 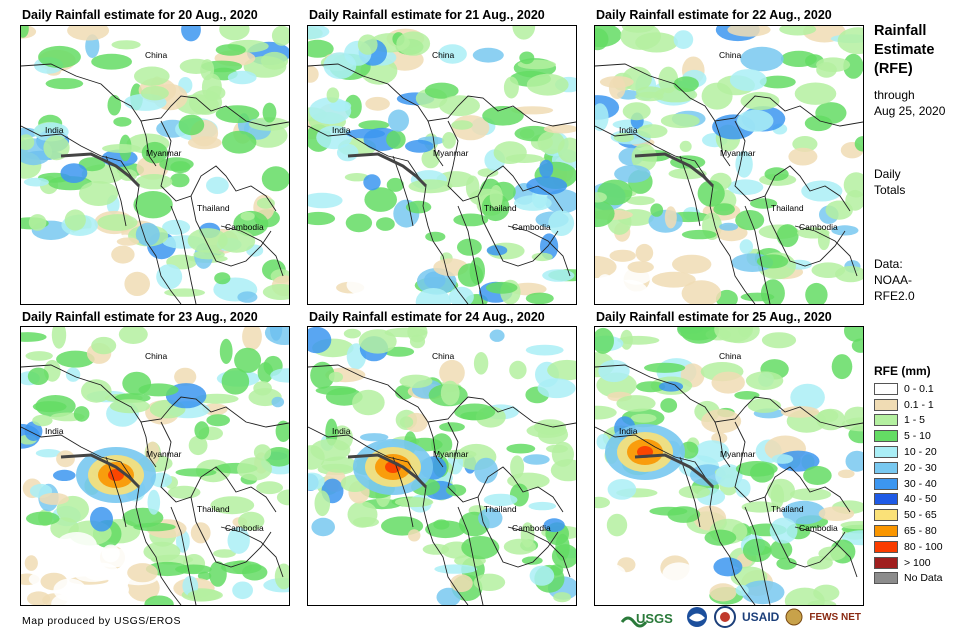 What do you see at coordinates (725, 617) in the screenshot?
I see `usaid-seal-icon` at bounding box center [725, 617].